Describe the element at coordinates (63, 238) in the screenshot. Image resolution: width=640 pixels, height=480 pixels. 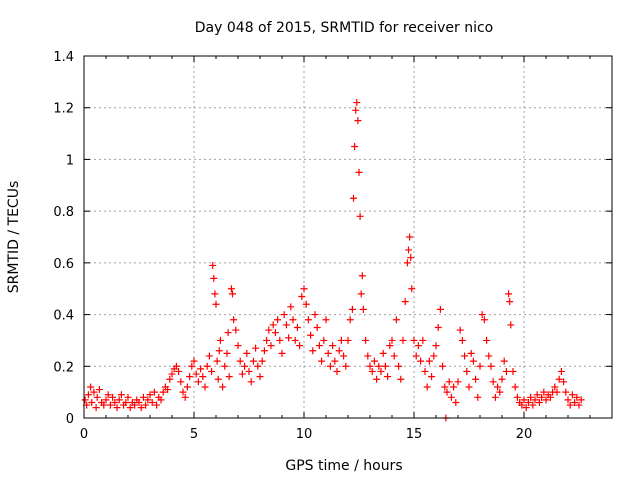
I see `y-axis-tick-labels: 0 0.2 0.4 0.6 0.8 1 1.2 1.4` at that location.